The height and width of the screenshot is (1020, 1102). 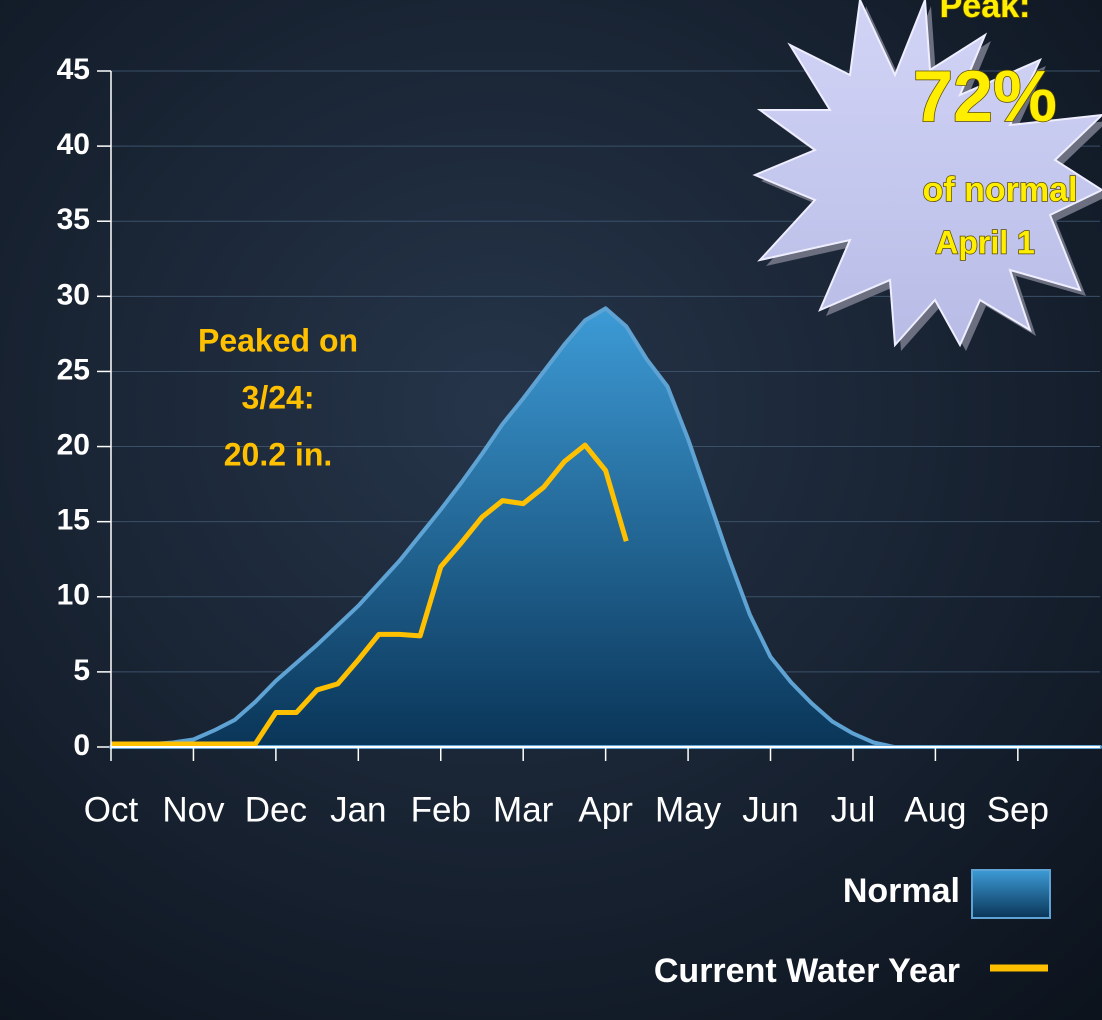 I want to click on y-tick-label: 0, so click(x=81, y=745).